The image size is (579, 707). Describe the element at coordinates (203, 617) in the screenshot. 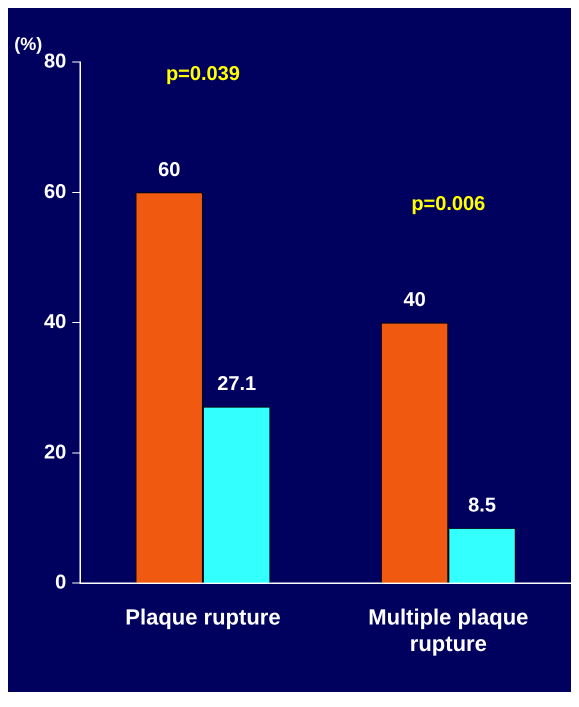

I see `x-tick-label: Plaque rupture` at that location.